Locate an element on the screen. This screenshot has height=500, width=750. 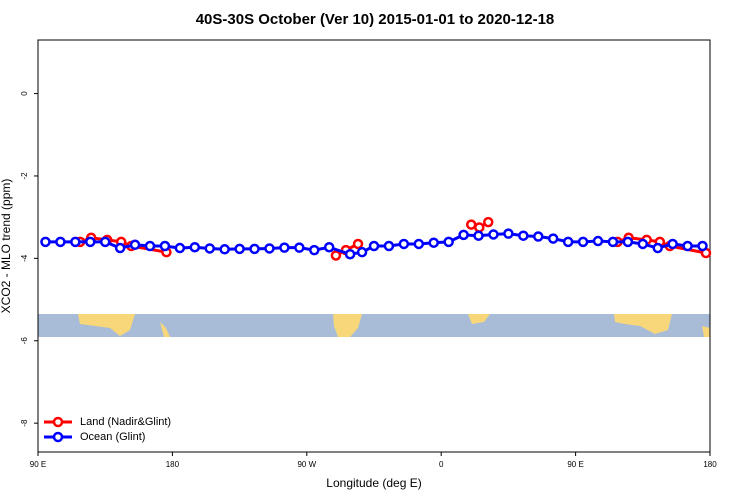
x-tick-label: 0 is located at coordinates (441, 464).